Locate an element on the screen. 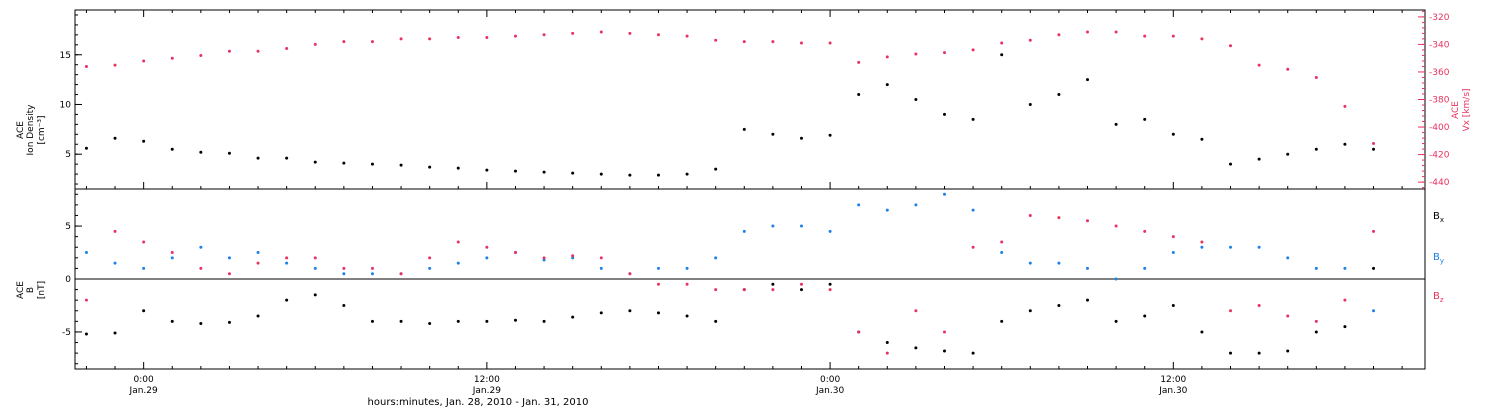 The height and width of the screenshot is (410, 1500). y-right-tick-label: -420 is located at coordinates (1439, 156).